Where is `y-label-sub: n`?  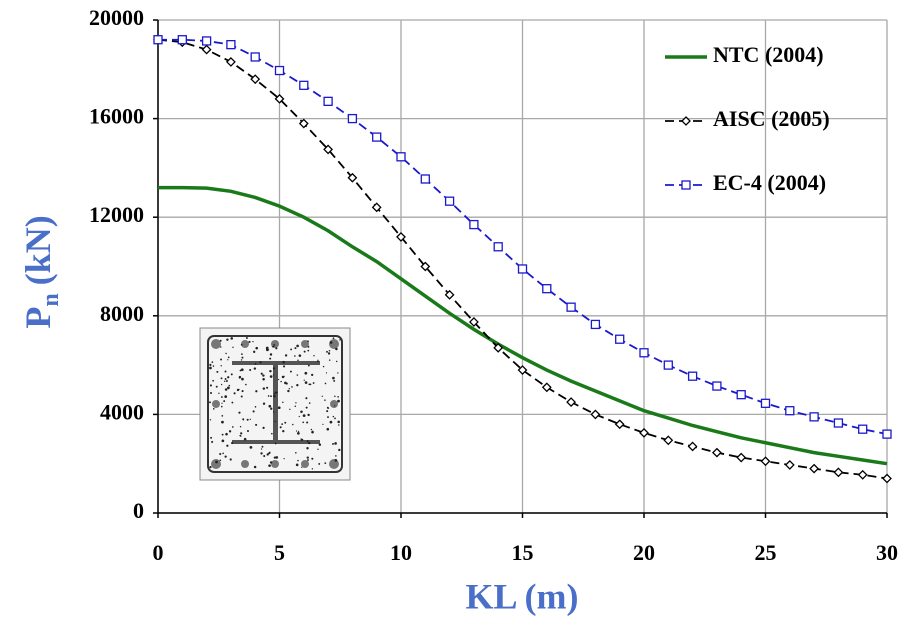 y-label-sub: n is located at coordinates (51, 299).